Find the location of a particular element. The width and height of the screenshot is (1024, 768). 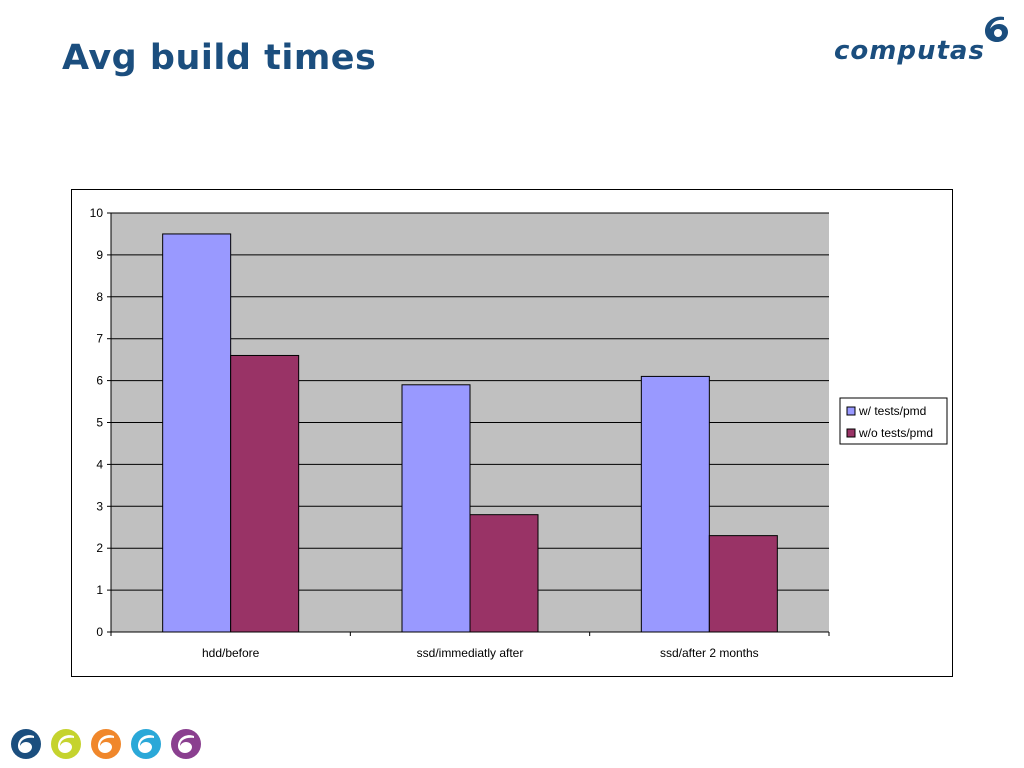

legend-label: w/o tests/pmd is located at coordinates (895, 433).